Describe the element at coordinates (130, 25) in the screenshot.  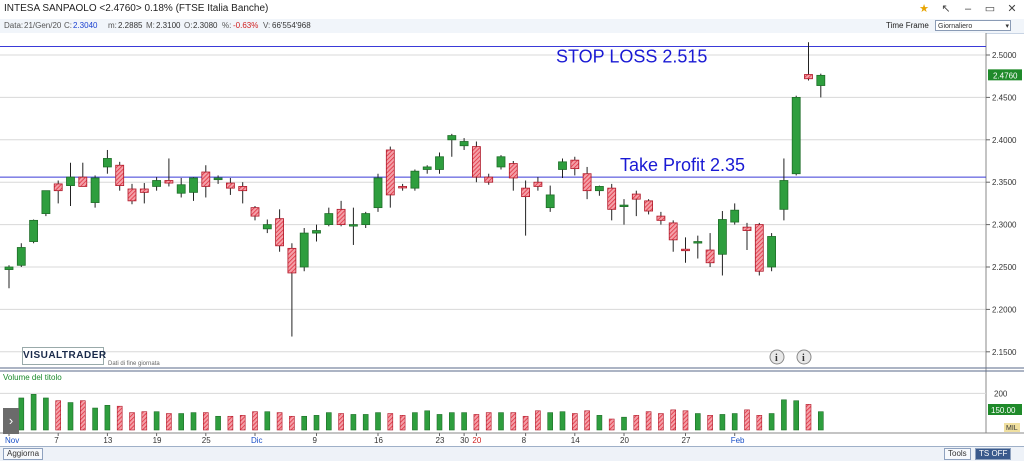
I see `info-min-value: 2.2885` at that location.